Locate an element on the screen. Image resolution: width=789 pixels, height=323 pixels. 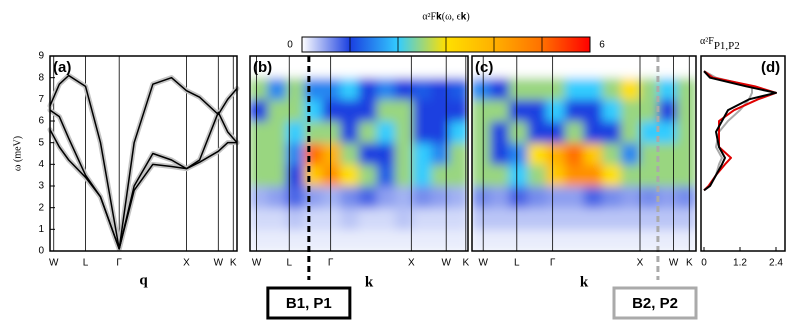
marker-label: B1, P1 is located at coordinates (309, 303).